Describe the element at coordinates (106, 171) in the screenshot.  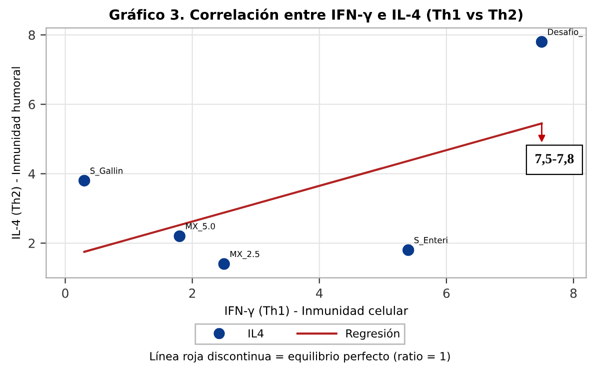
I see `annotation: S_Gallin` at that location.